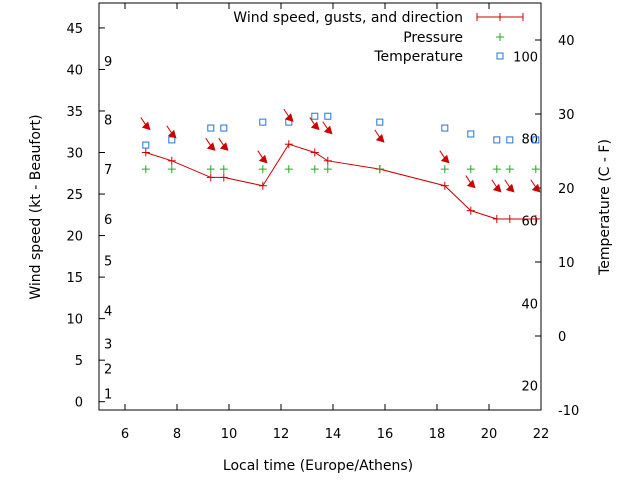 The width and height of the screenshot is (640, 480). Describe the element at coordinates (340, 181) in the screenshot. I see `wind-speed-line` at that location.